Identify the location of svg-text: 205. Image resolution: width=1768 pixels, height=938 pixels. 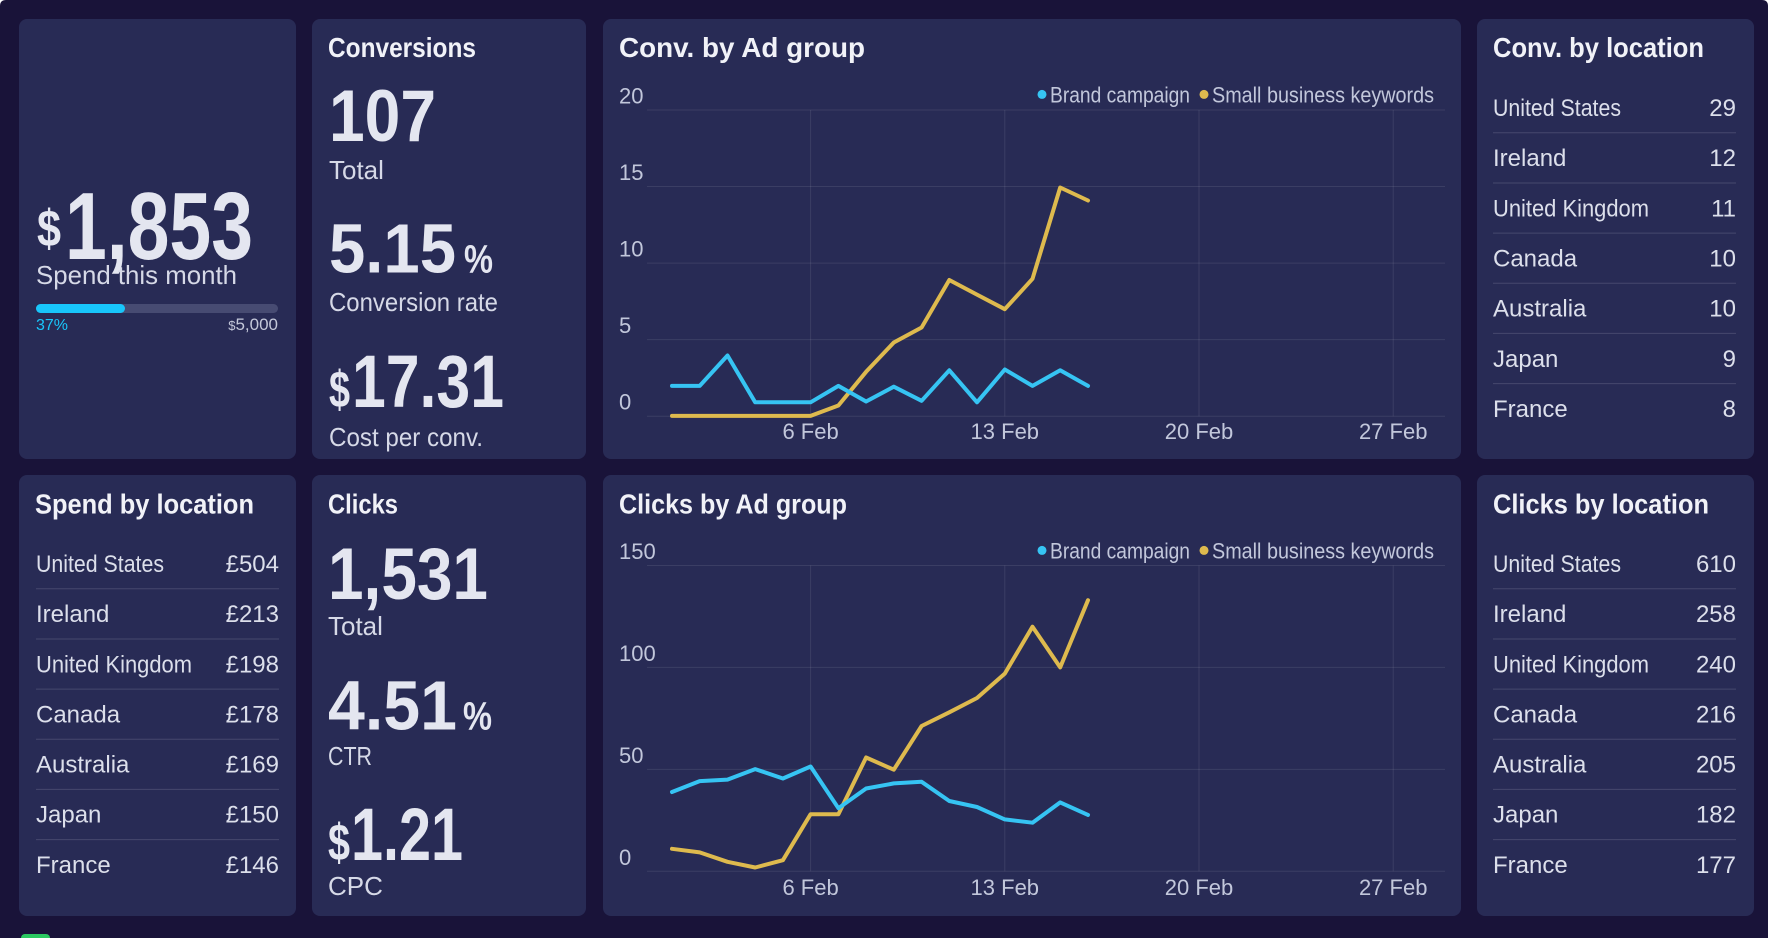
(1716, 765).